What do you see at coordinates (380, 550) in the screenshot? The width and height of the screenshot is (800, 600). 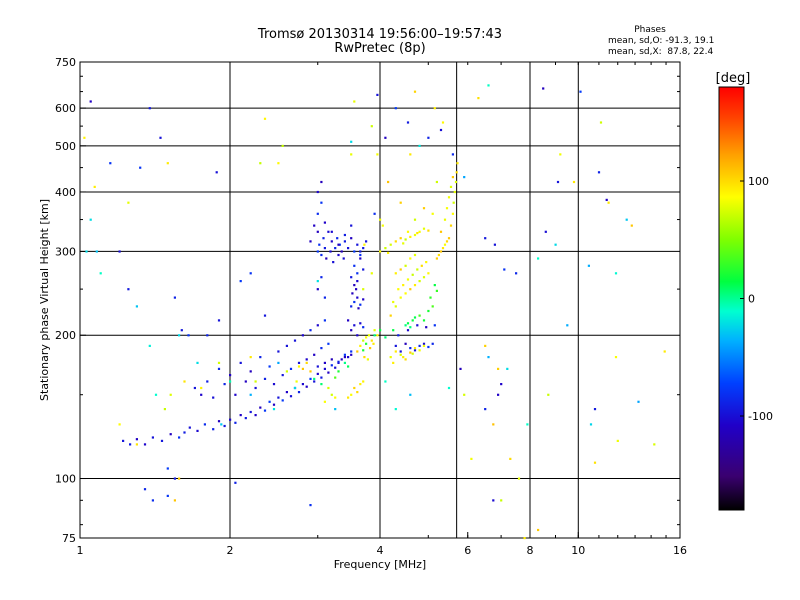 I see `x-tick-label: 4` at bounding box center [380, 550].